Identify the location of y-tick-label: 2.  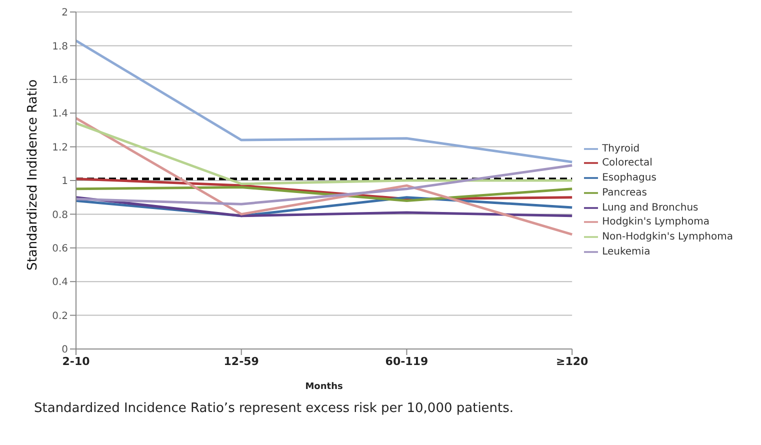
(65, 13).